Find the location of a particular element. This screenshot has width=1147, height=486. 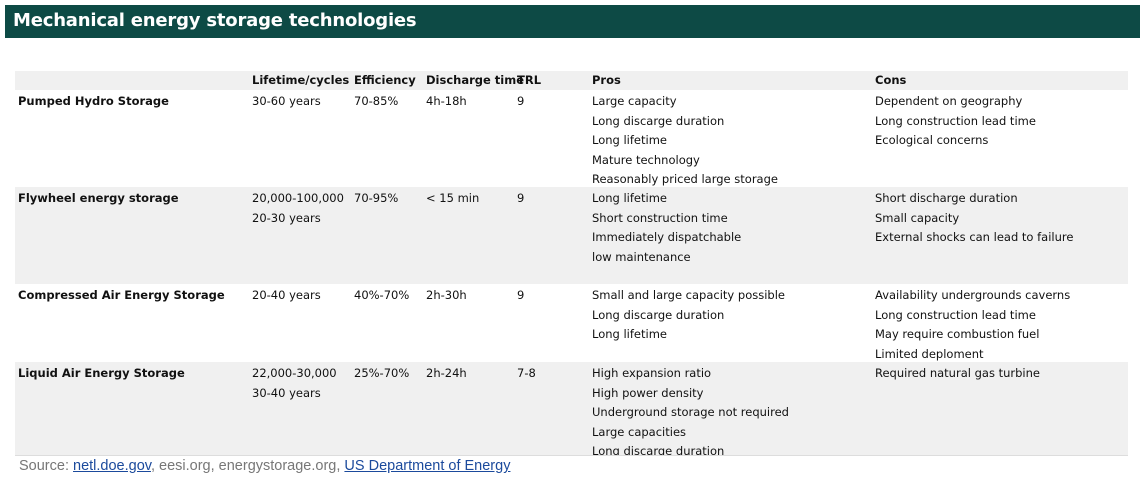

table-cell: 70-95% is located at coordinates (376, 199).